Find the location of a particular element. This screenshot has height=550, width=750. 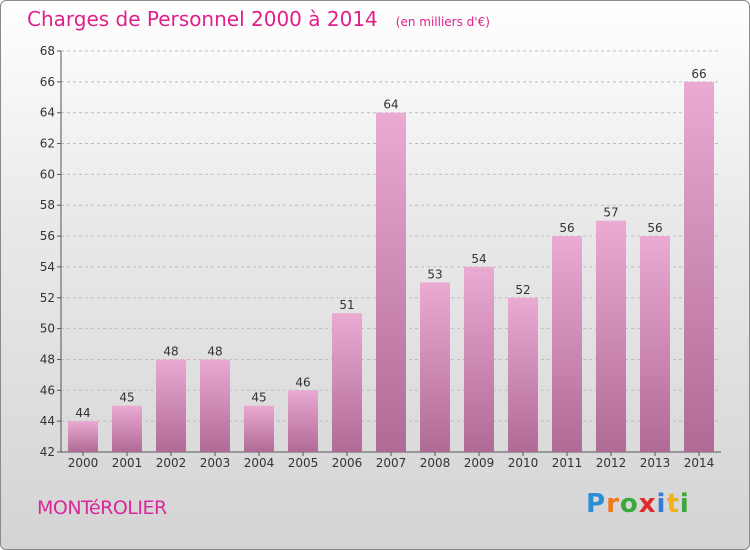

x-tick-label: 2001 is located at coordinates (127, 463).